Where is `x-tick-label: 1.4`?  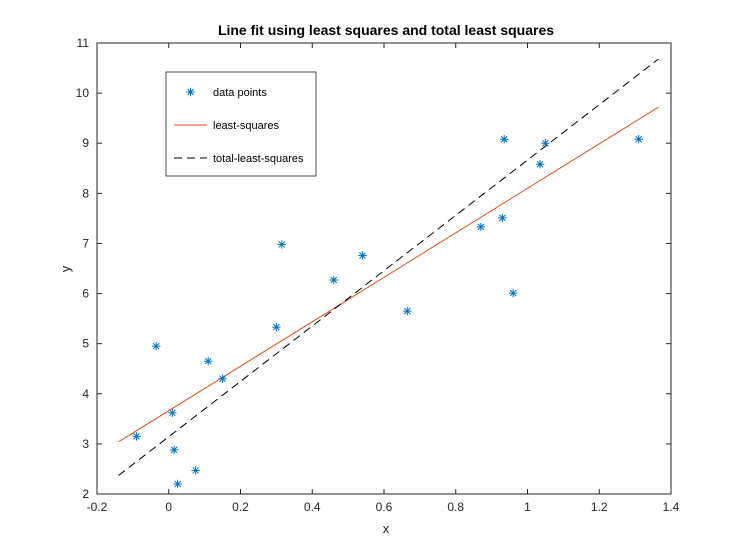
x-tick-label: 1.4 is located at coordinates (671, 507).